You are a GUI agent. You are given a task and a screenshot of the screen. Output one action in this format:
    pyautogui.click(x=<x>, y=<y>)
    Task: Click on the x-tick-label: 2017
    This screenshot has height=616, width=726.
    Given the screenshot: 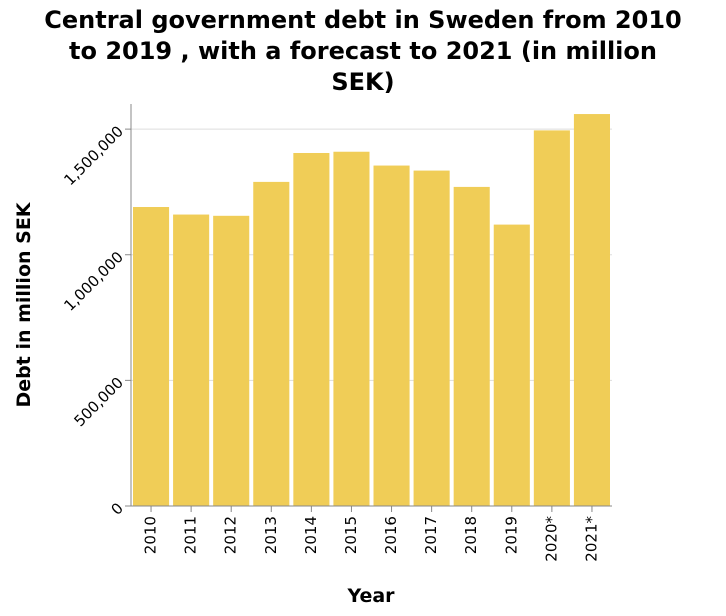 What is the action you would take?
    pyautogui.click(x=431, y=535)
    